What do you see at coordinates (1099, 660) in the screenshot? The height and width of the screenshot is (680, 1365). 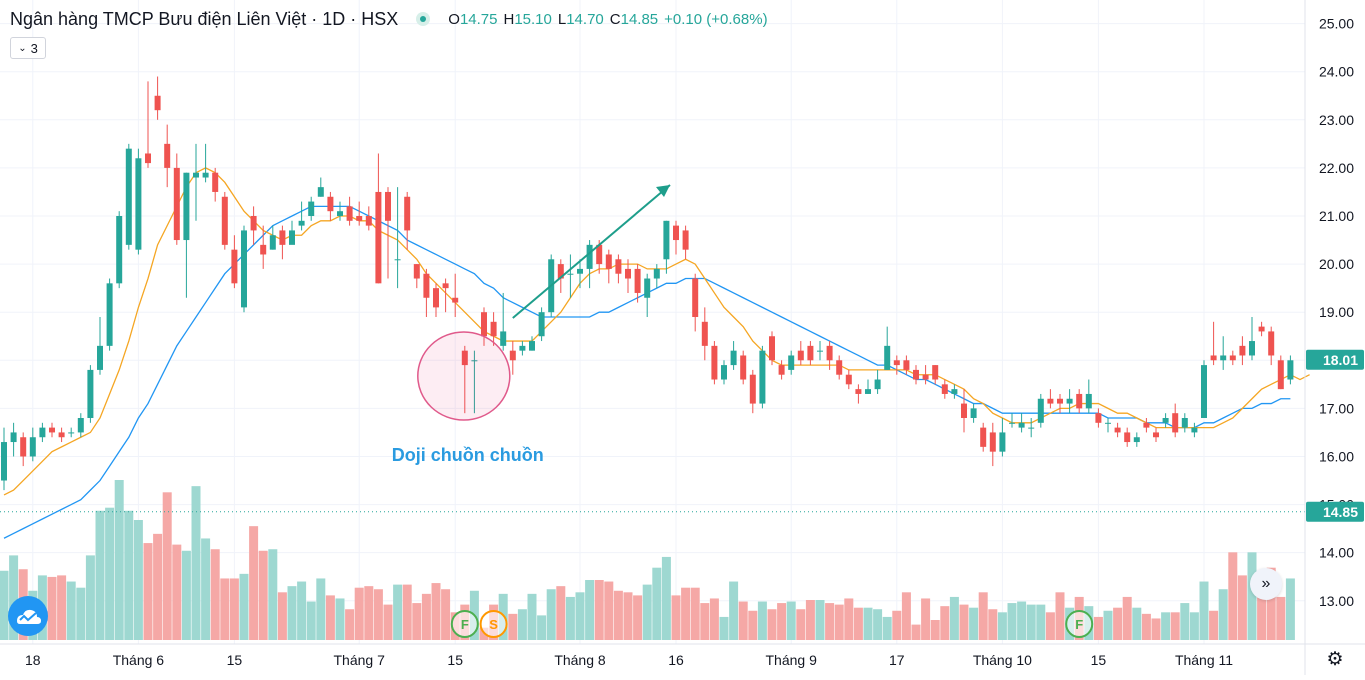 I see `time-tick-label: 15` at bounding box center [1099, 660].